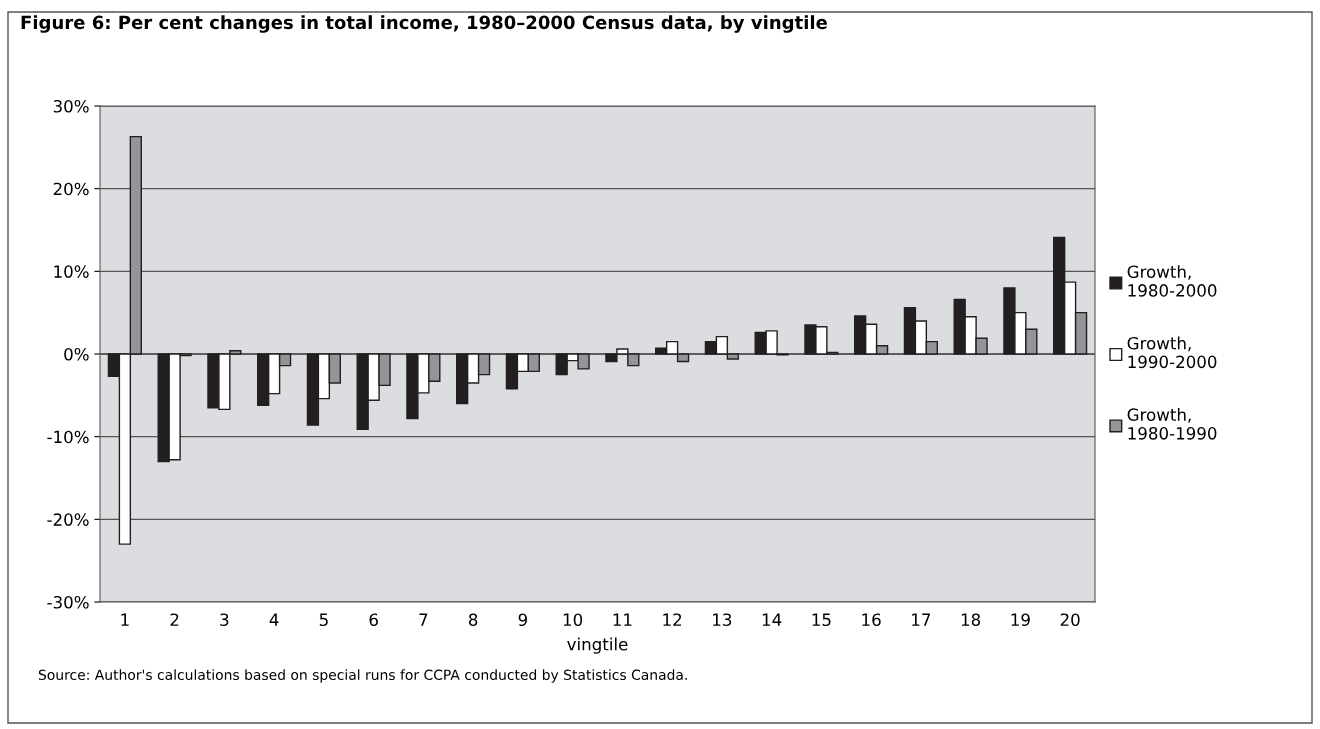  What do you see at coordinates (274, 619) in the screenshot?
I see `x-tick-label: 4` at bounding box center [274, 619].